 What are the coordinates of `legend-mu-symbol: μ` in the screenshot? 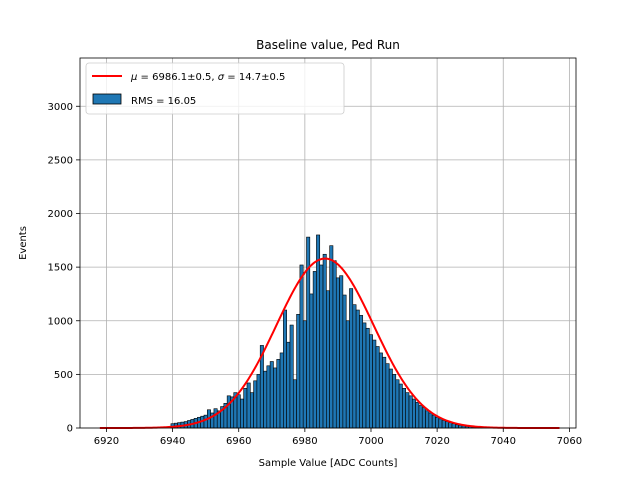 It's located at (133, 77).